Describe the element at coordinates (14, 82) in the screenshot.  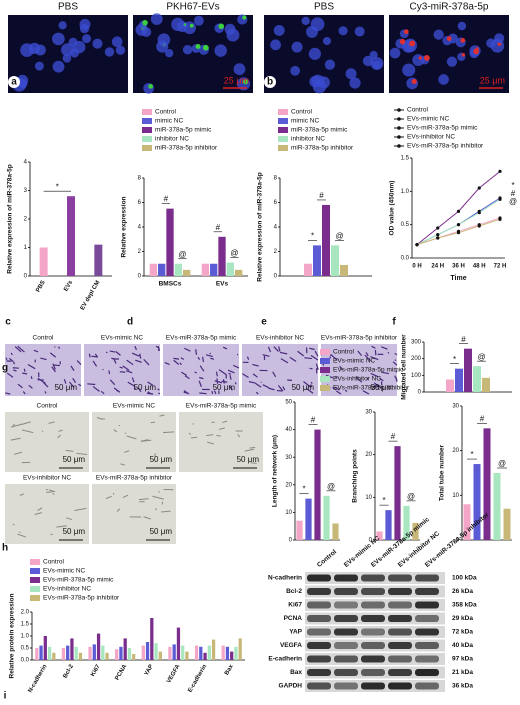
I see `letter-badge` at that location.